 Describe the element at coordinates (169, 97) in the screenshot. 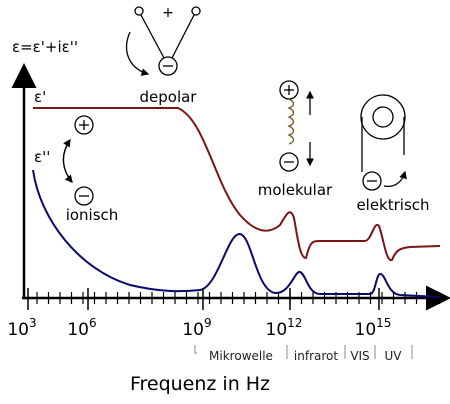

I see `mechanism-label: depolar` at that location.